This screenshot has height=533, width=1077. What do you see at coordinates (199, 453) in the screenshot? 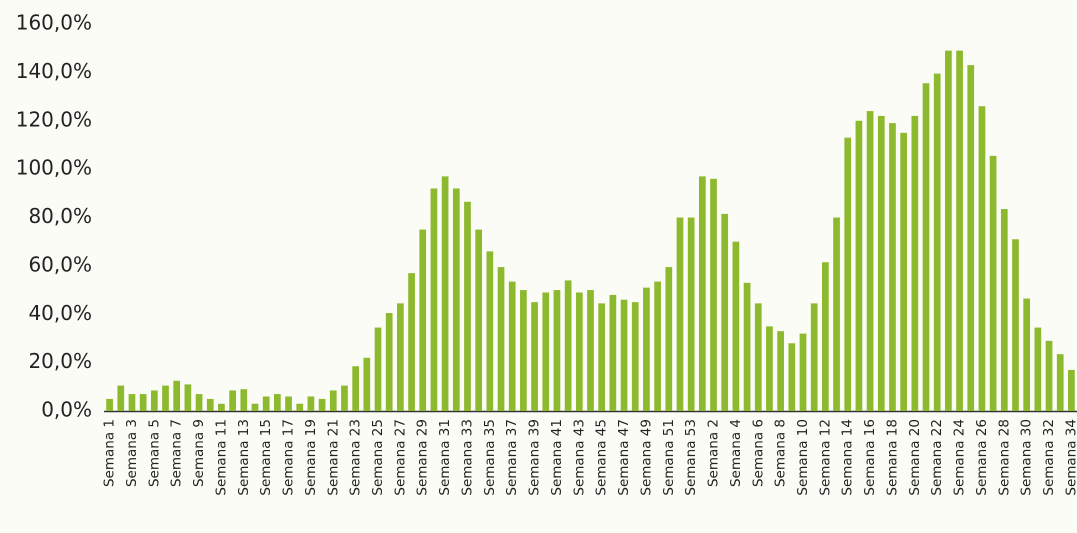
I see `x-tick-label: Semana 9` at bounding box center [199, 453].